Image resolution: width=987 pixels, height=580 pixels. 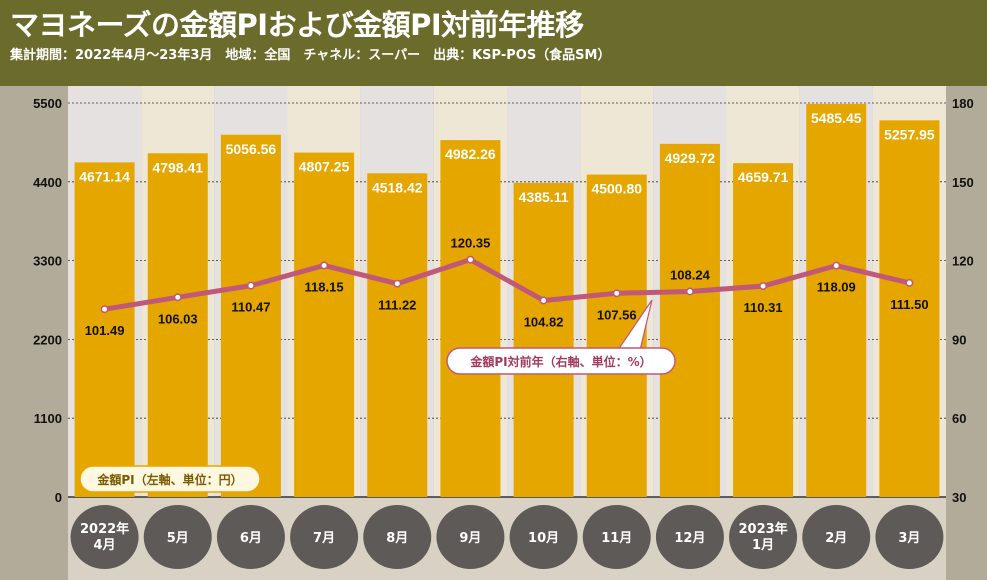 I want to click on yoy-point-label: 101.49, so click(x=105, y=330).